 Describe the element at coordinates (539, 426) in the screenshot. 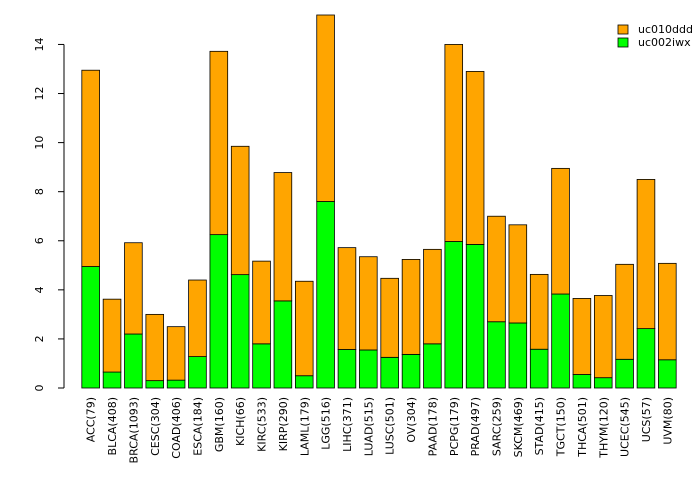

I see `x-tick-label: STAD(415)` at that location.